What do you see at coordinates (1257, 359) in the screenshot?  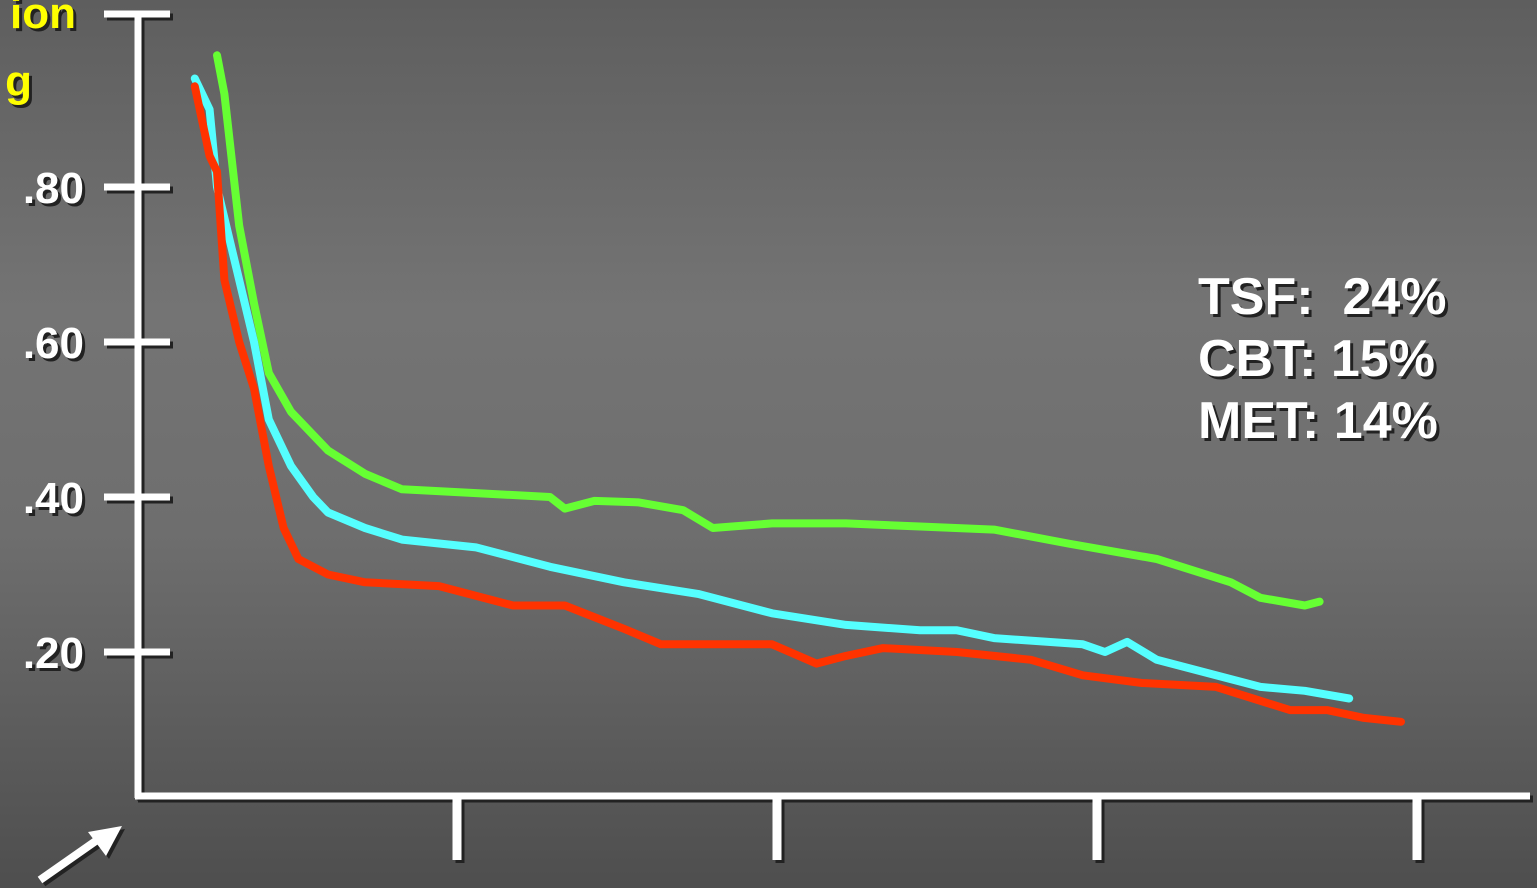 I see `annotation-label: CBT:` at bounding box center [1257, 359].